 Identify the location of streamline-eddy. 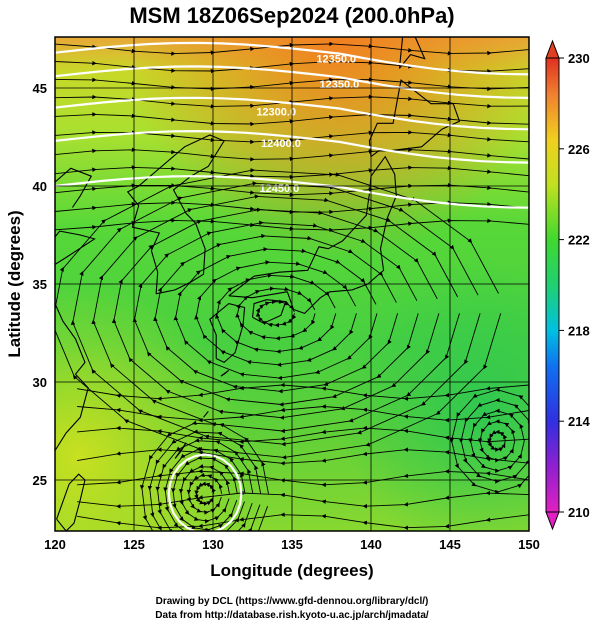
(489, 441).